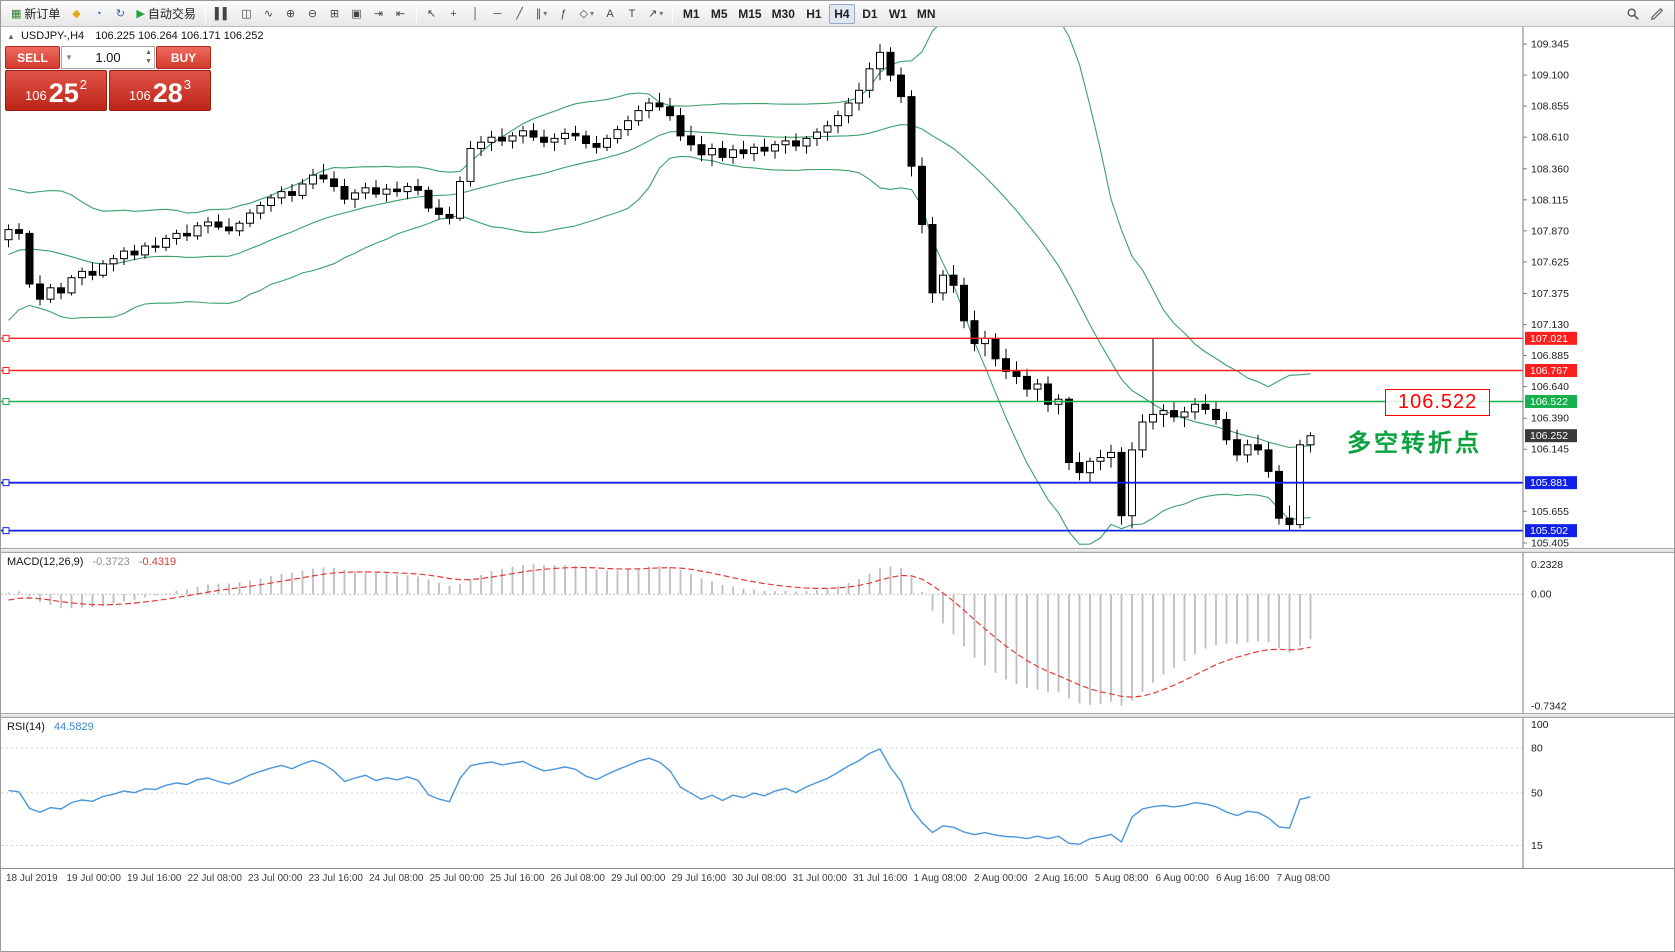  I want to click on auto-scroll-icon: ⇥, so click(378, 14).